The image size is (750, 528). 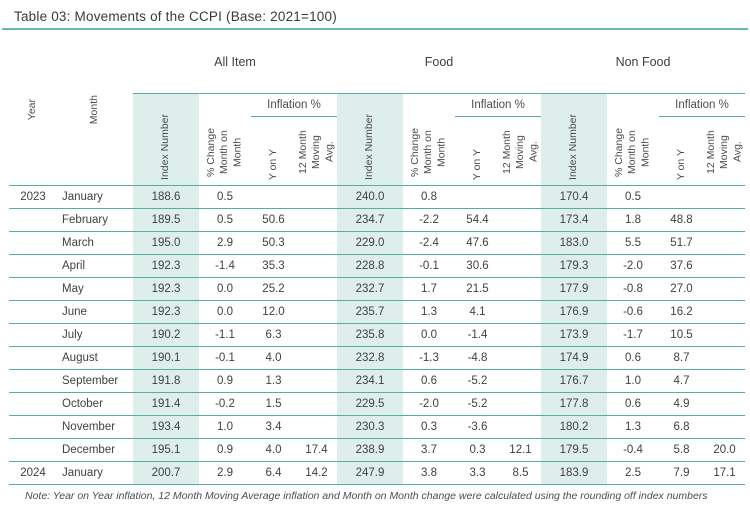 I want to click on non-food-mom-change: 1.8, so click(x=633, y=220).